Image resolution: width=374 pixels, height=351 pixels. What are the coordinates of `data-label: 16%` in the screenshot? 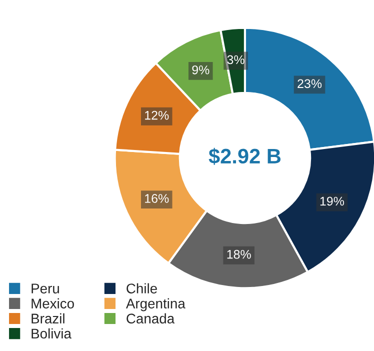 It's located at (157, 198).